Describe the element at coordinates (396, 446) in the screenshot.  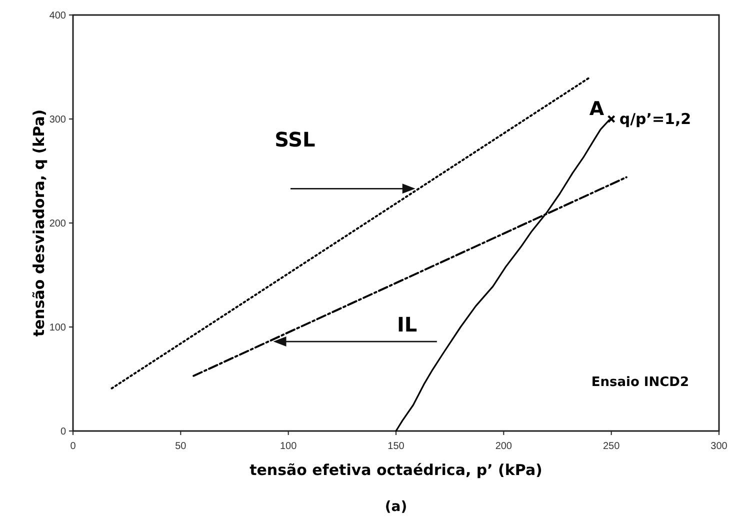
I see `x-tick-label: 150` at that location.